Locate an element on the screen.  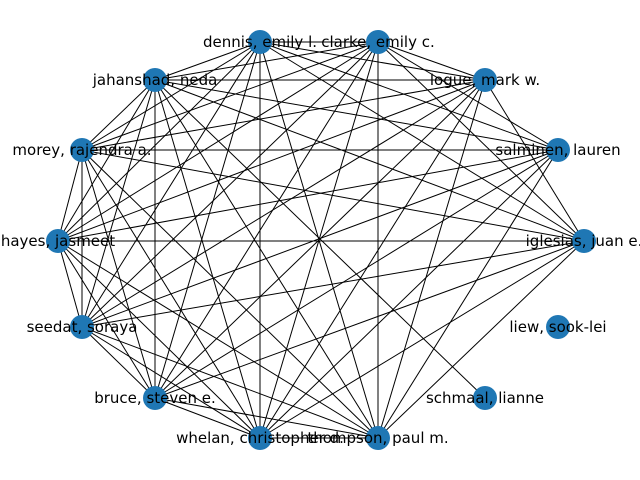
edge-logue-morey is located at coordinates (283, 115).